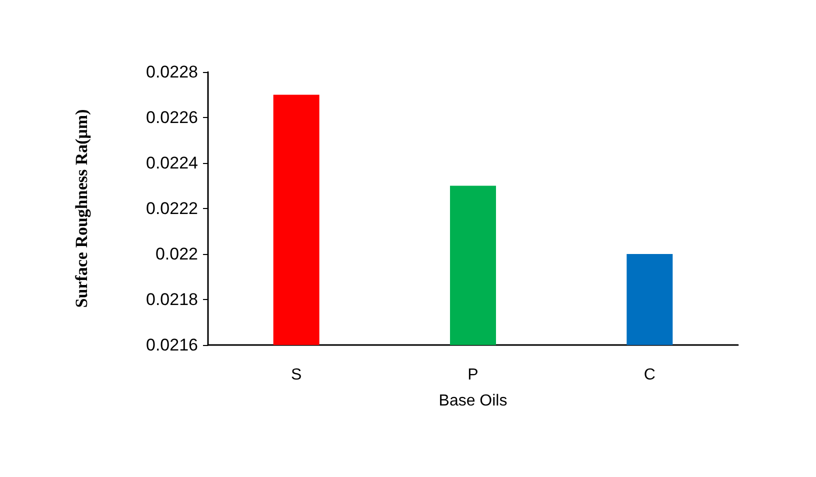 The image size is (816, 477). Describe the element at coordinates (473, 401) in the screenshot. I see `x-axis-title: Base Oils` at that location.